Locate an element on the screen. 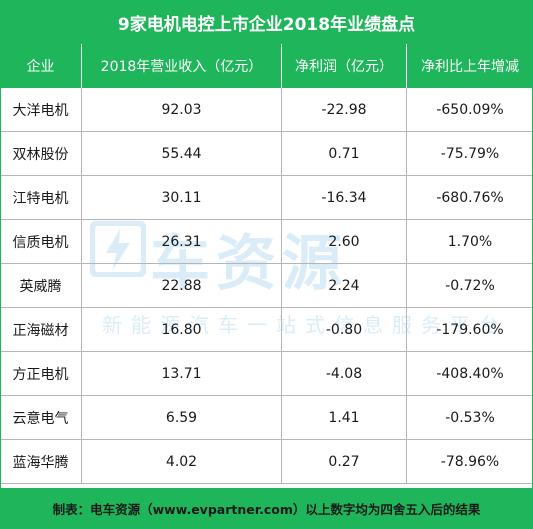  cell-revenue: 6.59 is located at coordinates (182, 417).